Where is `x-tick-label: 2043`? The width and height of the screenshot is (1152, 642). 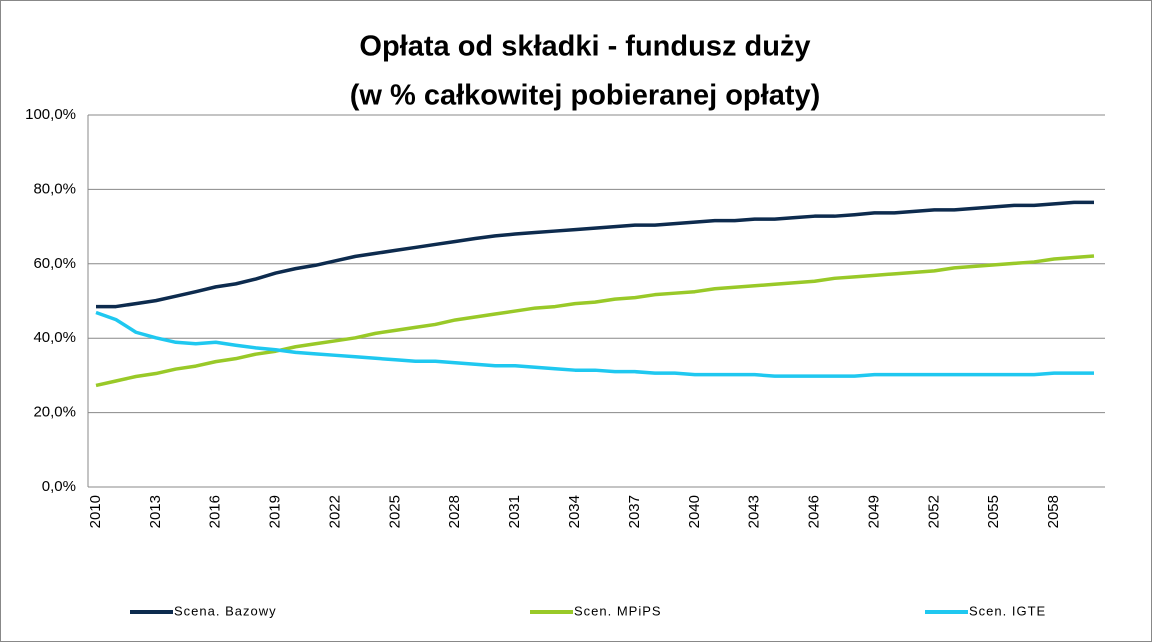 x-tick-label: 2043 is located at coordinates (754, 511).